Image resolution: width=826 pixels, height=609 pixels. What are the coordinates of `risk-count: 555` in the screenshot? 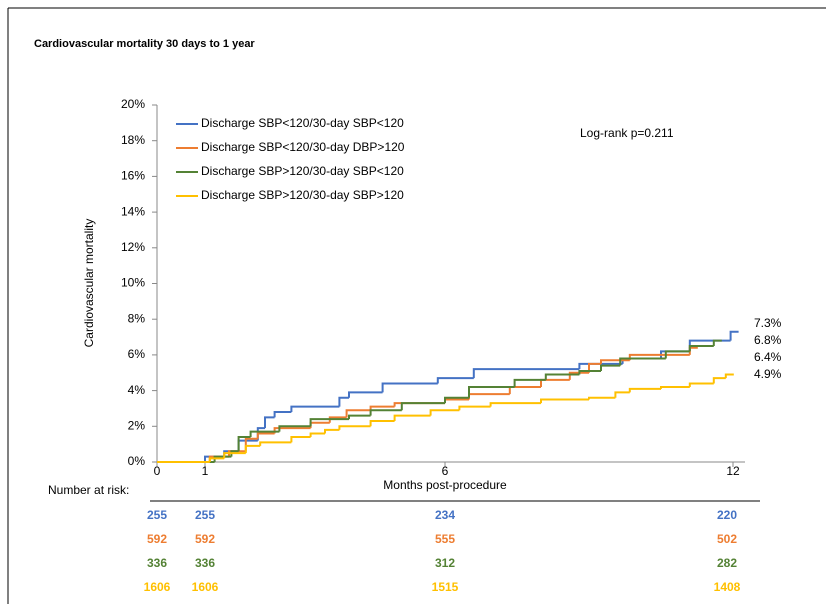 It's located at (445, 539).